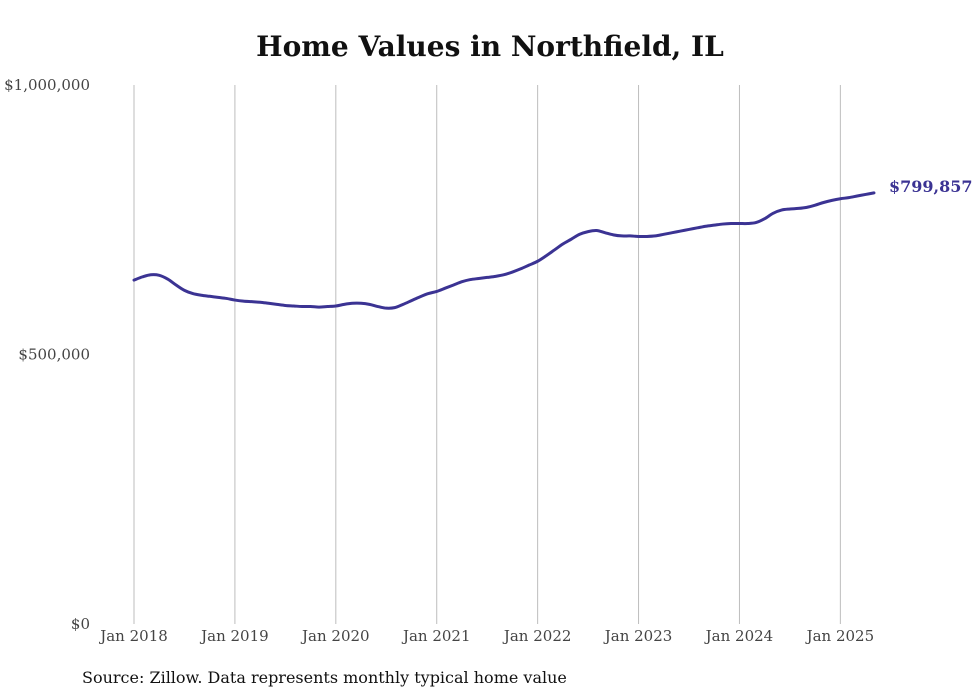 The width and height of the screenshot is (980, 699). What do you see at coordinates (537, 636) in the screenshot?
I see `x-tick-label: Jan 2022` at bounding box center [537, 636].